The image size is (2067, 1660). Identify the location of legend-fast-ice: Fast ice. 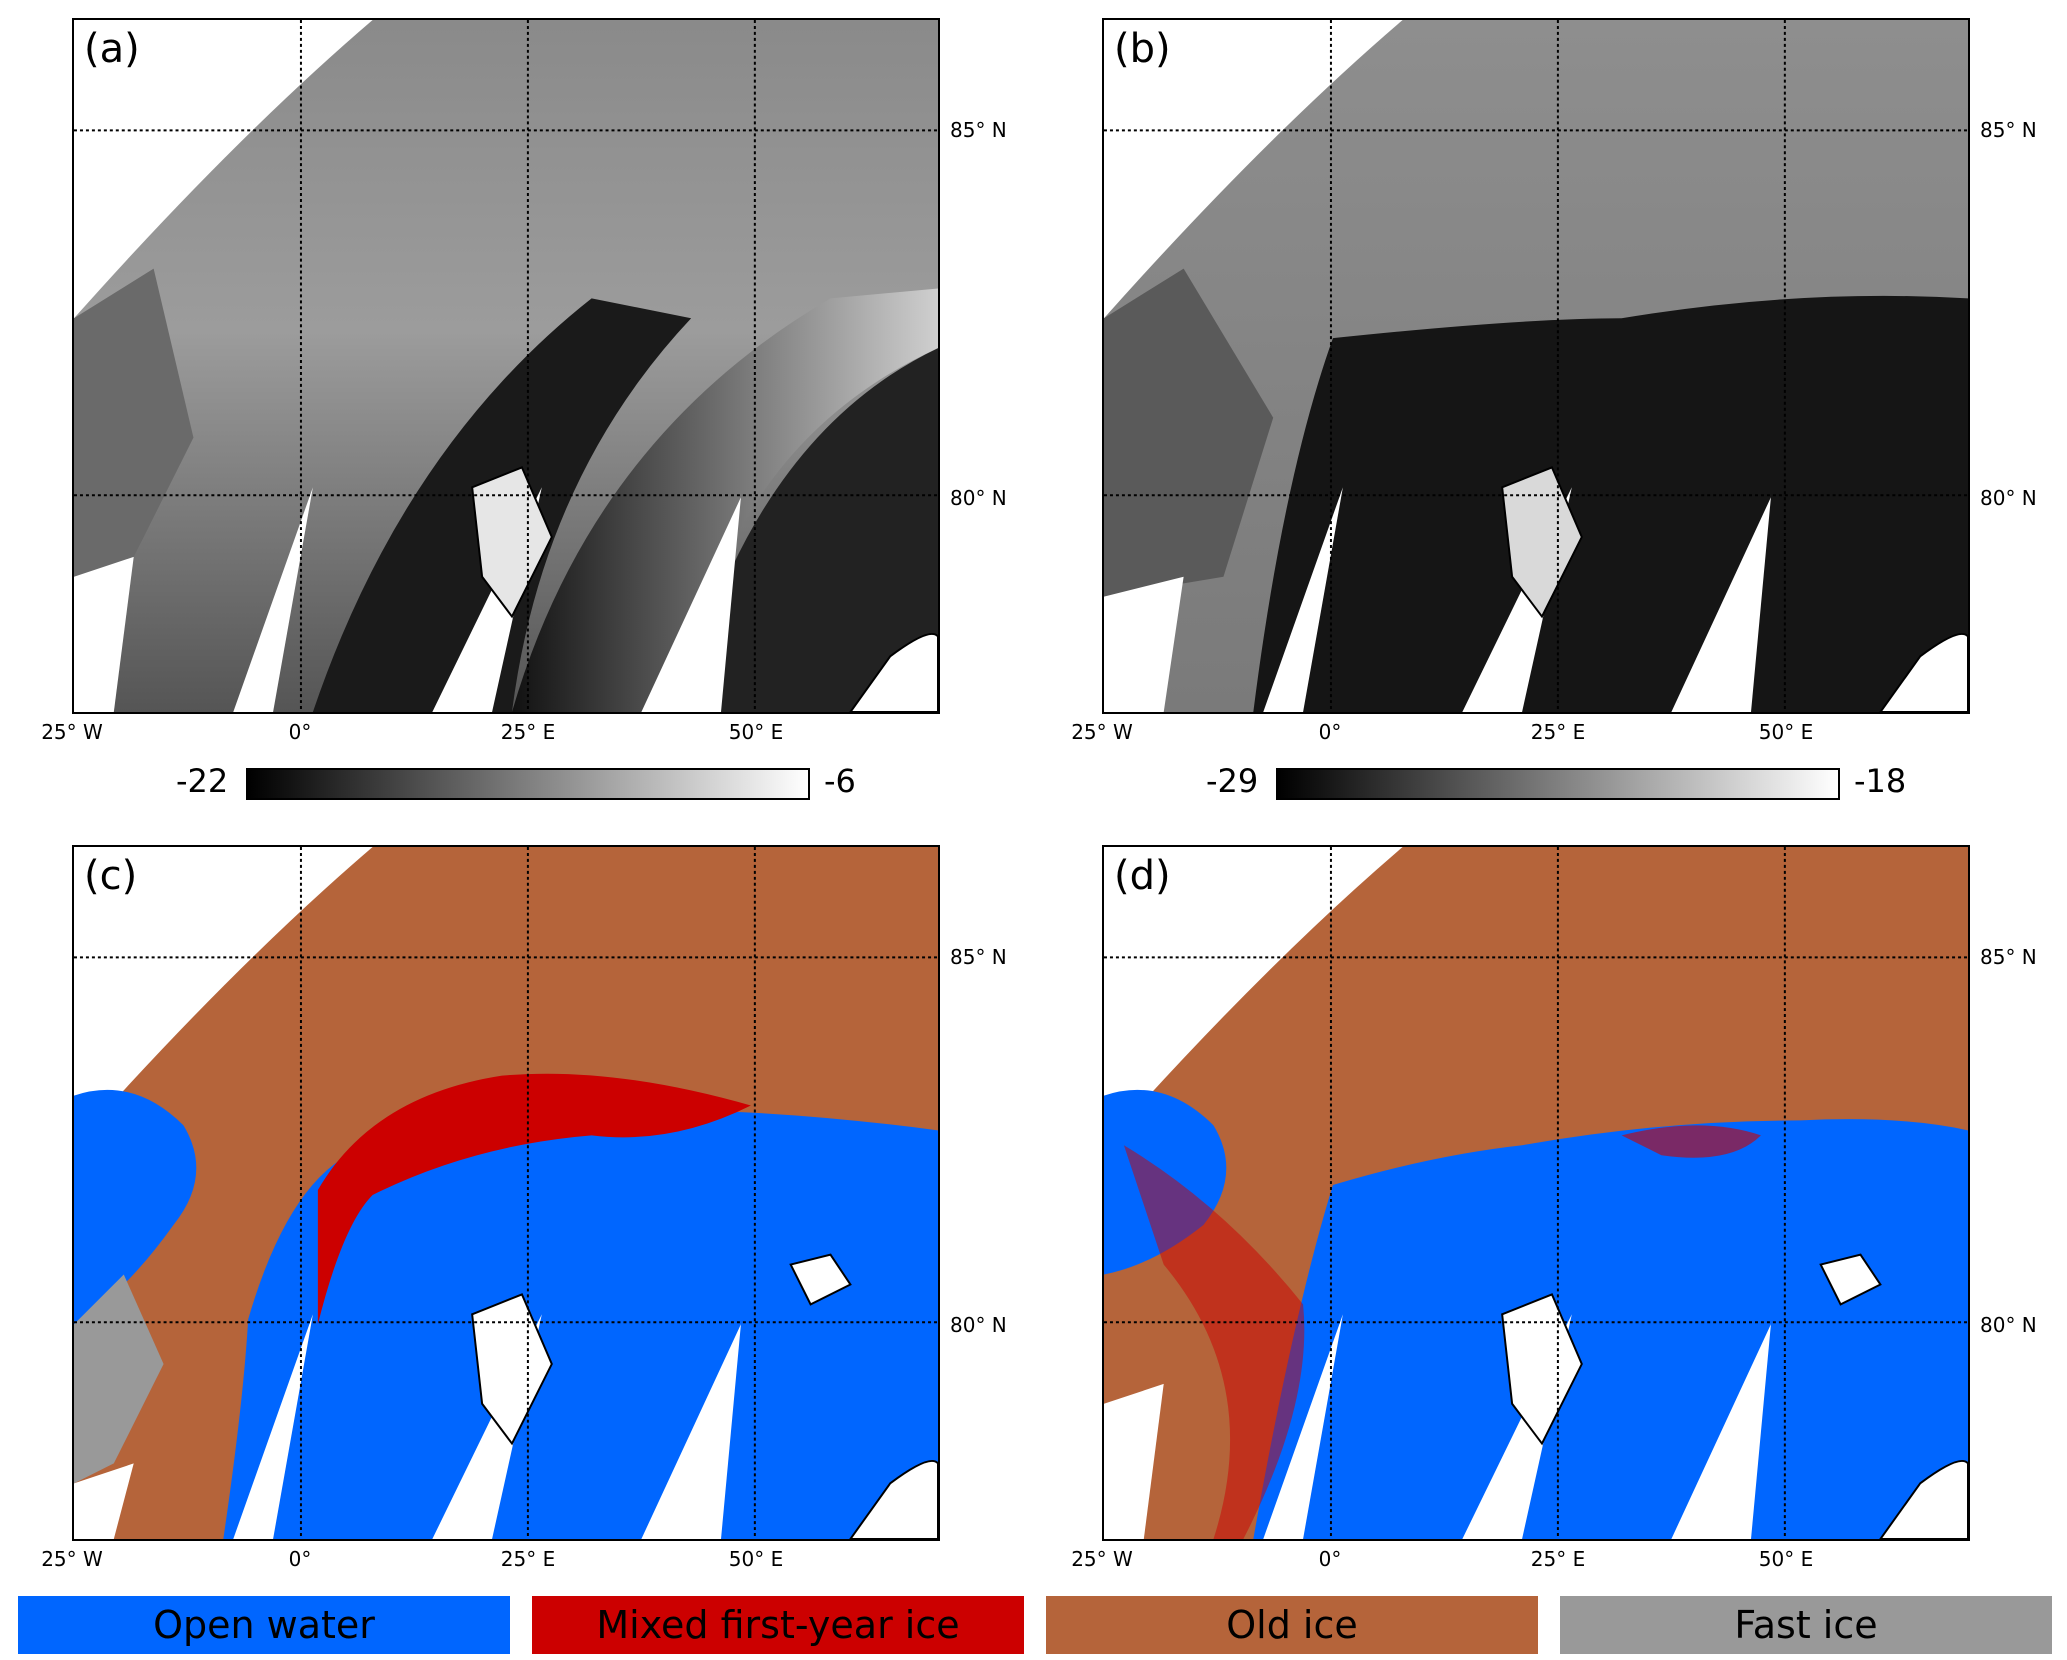
(1806, 1625).